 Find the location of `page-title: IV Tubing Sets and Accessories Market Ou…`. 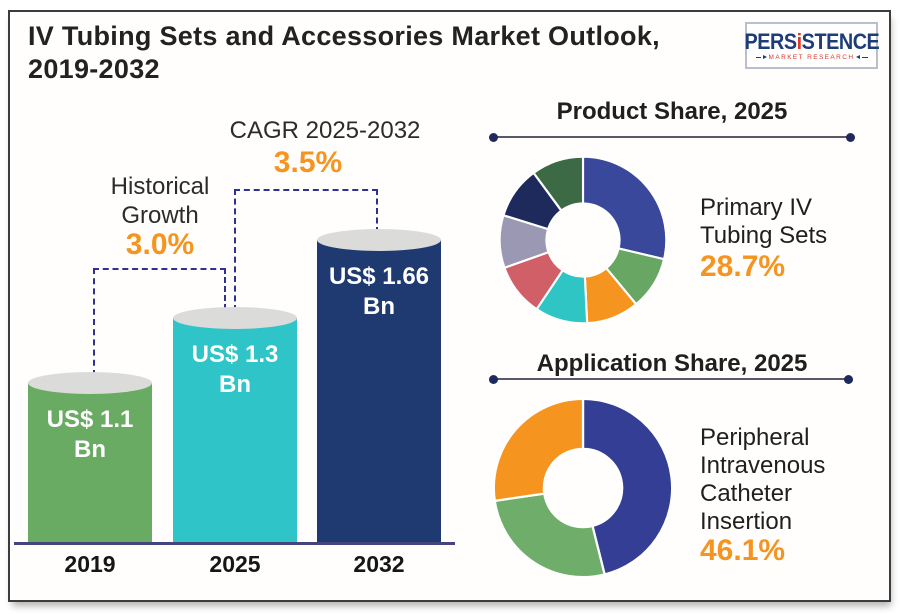

page-title: IV Tubing Sets and Accessories Market Ou… is located at coordinates (378, 53).